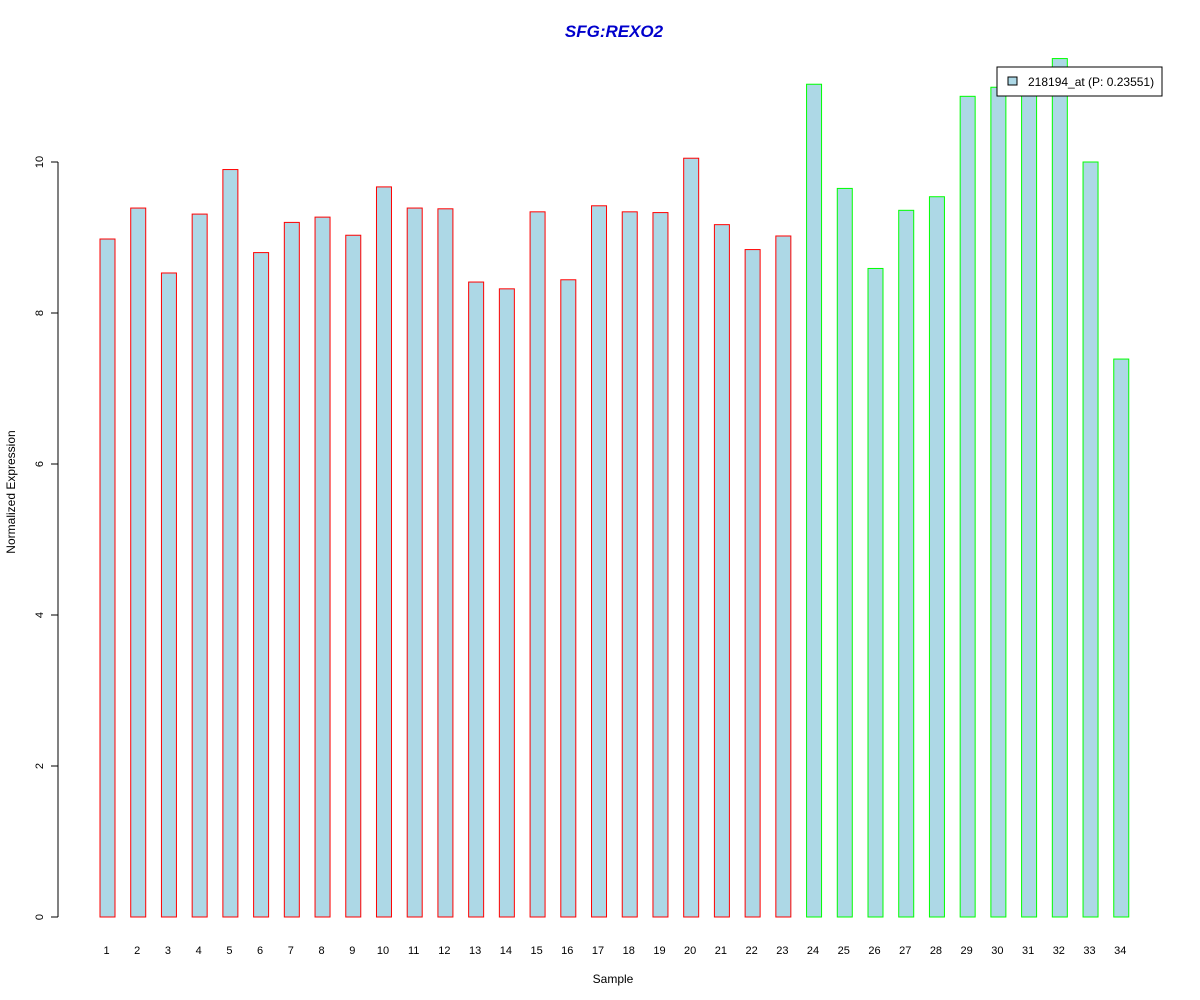 This screenshot has height=1000, width=1200. I want to click on chart-title: SFG:REXO2, so click(614, 31).